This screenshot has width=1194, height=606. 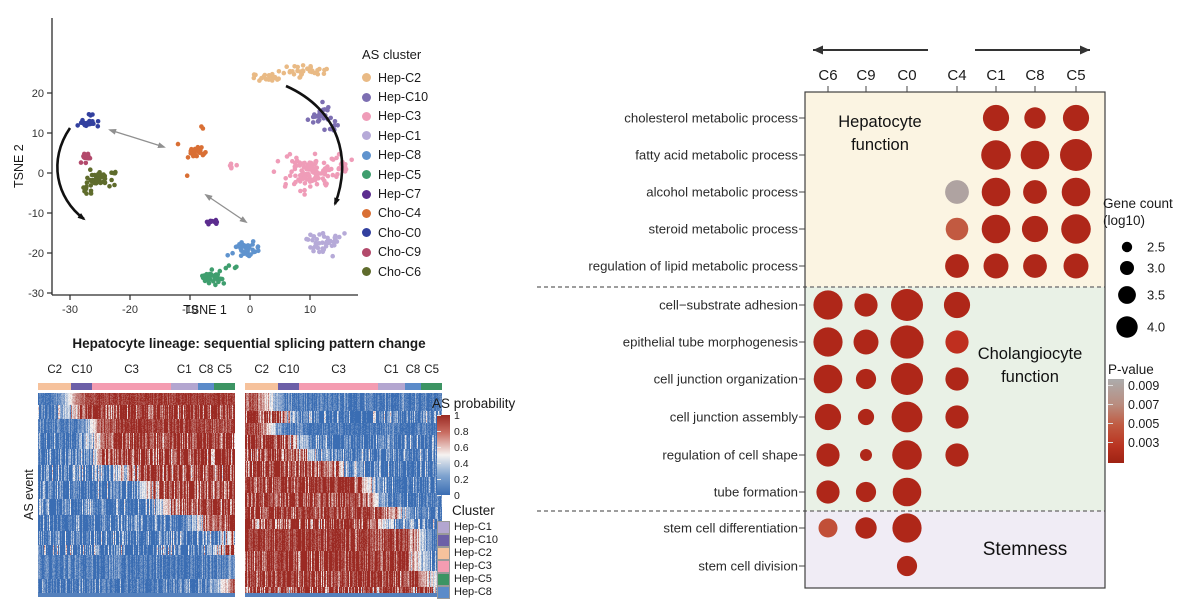 What do you see at coordinates (1144, 424) in the screenshot?
I see `p-value-tick-label: 0.005` at bounding box center [1144, 424].